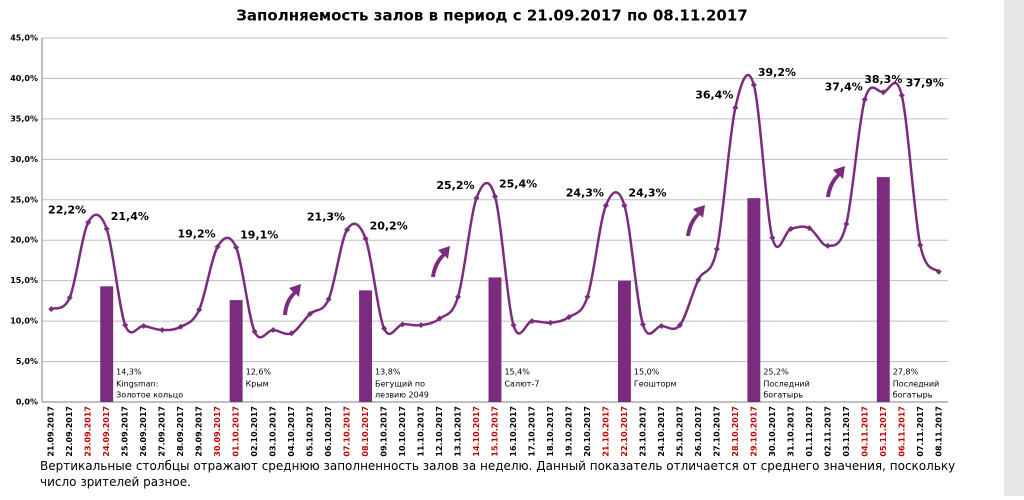 The image size is (1024, 500). What do you see at coordinates (883, 431) in the screenshot?
I see `x-tick-label: 05.11.2017` at bounding box center [883, 431].